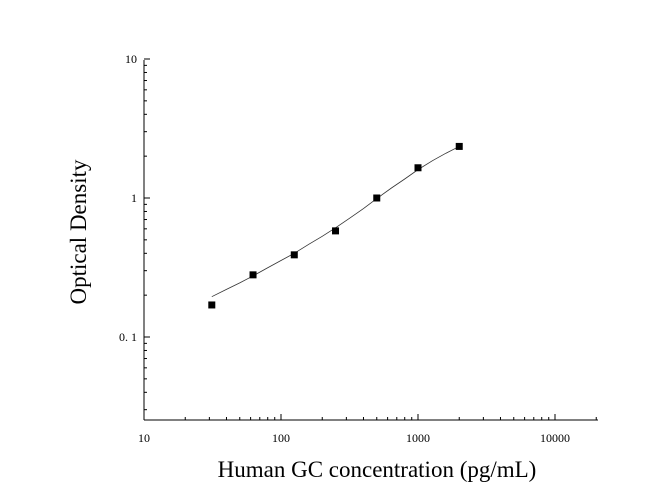  What do you see at coordinates (131, 59) in the screenshot?
I see `y-tick-label: 10` at bounding box center [131, 59].